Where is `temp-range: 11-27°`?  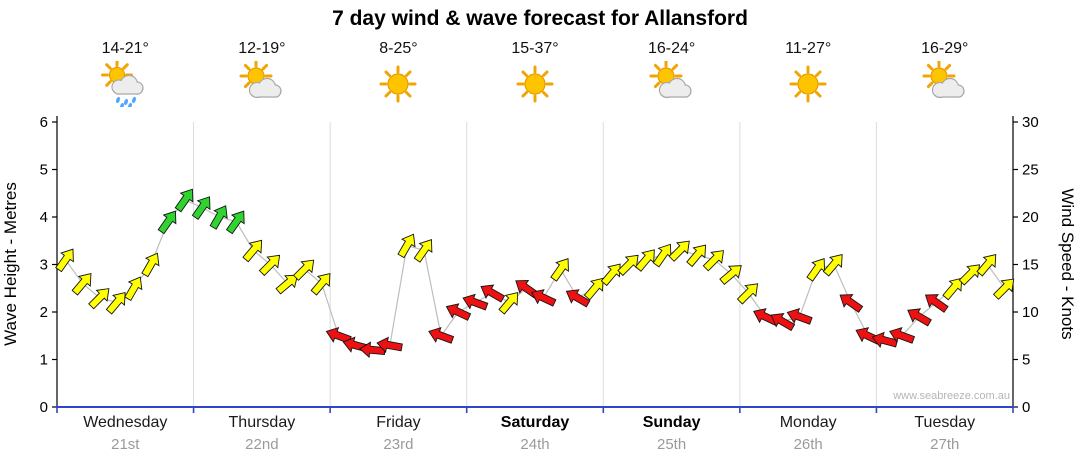 temp-range: 11-27° is located at coordinates (808, 48).